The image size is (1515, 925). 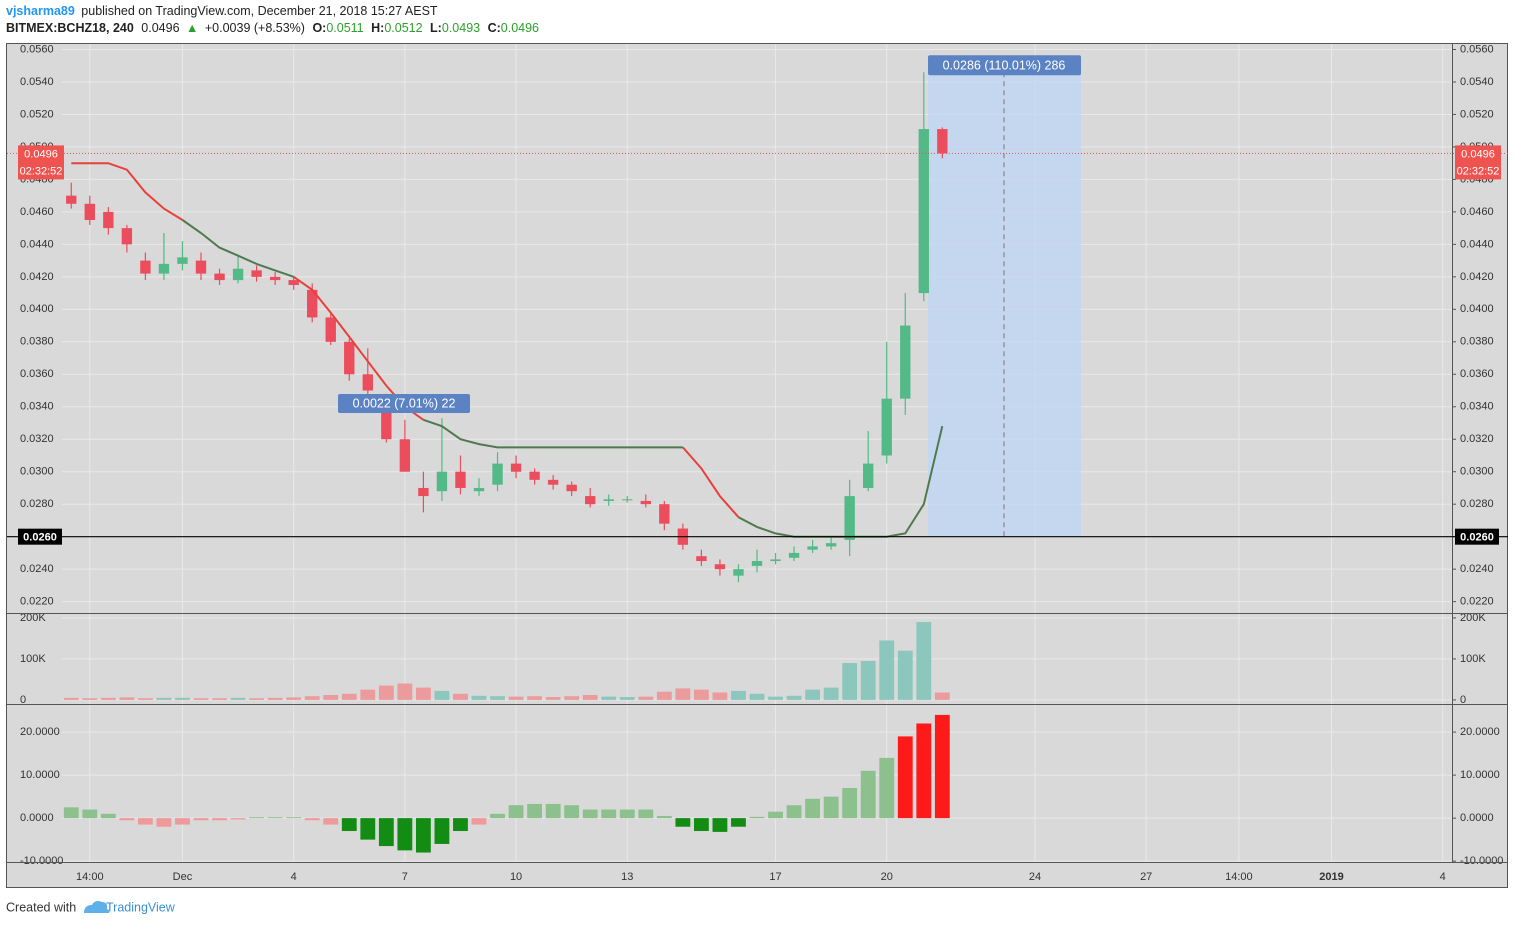 What do you see at coordinates (40, 775) in the screenshot?
I see `y-tick-label: 10.0000` at bounding box center [40, 775].